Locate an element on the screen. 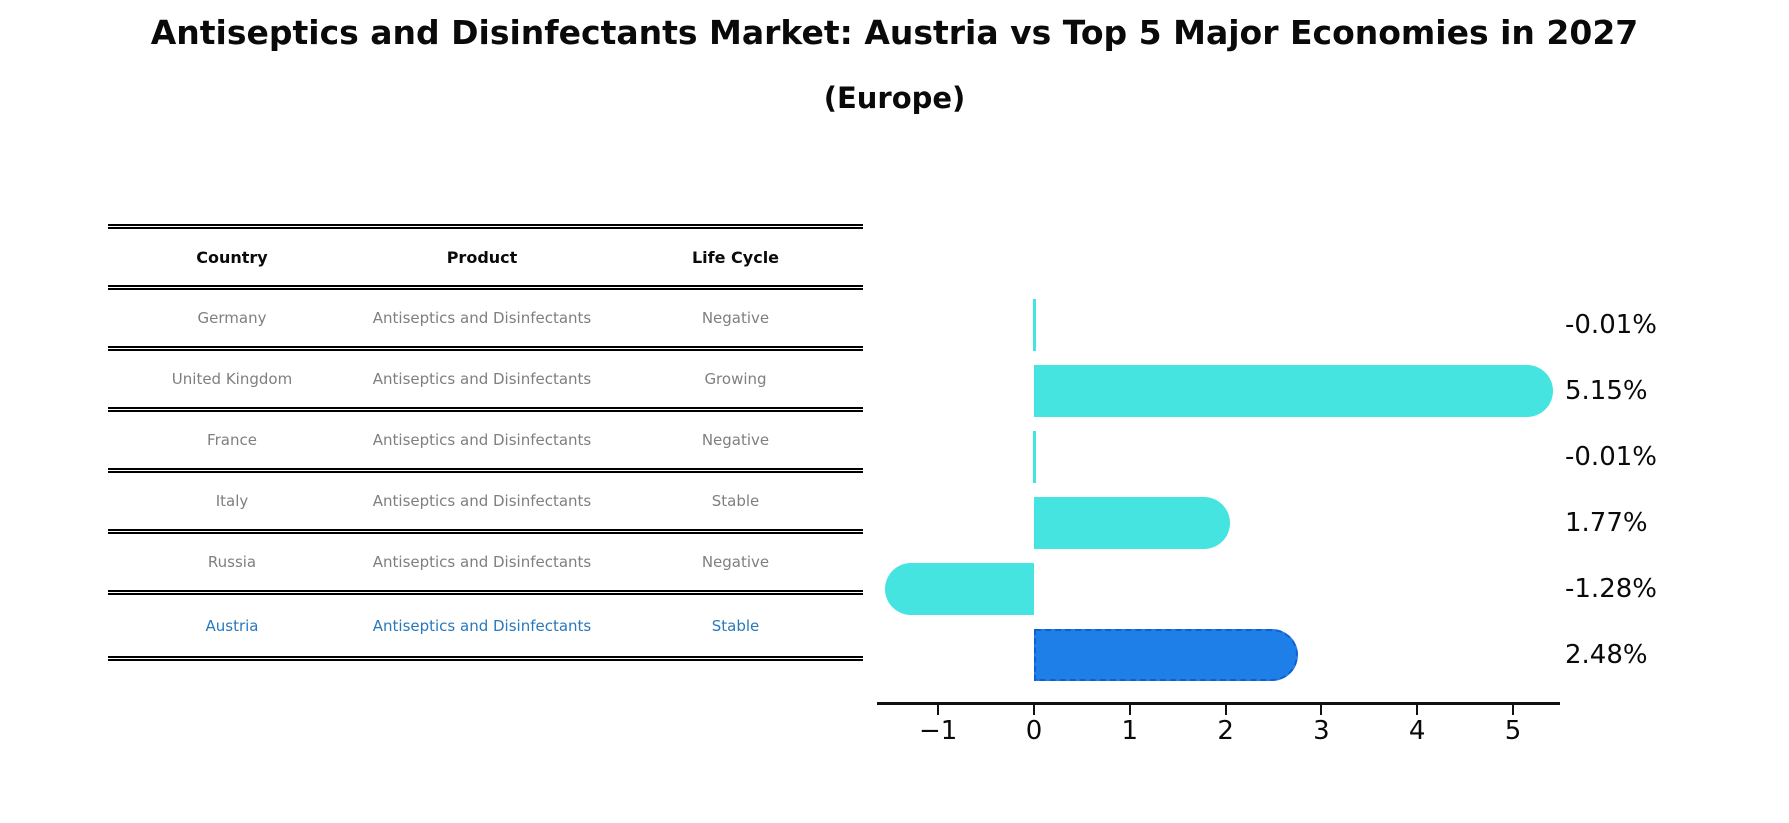 The width and height of the screenshot is (1789, 823). value-label-russia: -1.28% is located at coordinates (1611, 589).